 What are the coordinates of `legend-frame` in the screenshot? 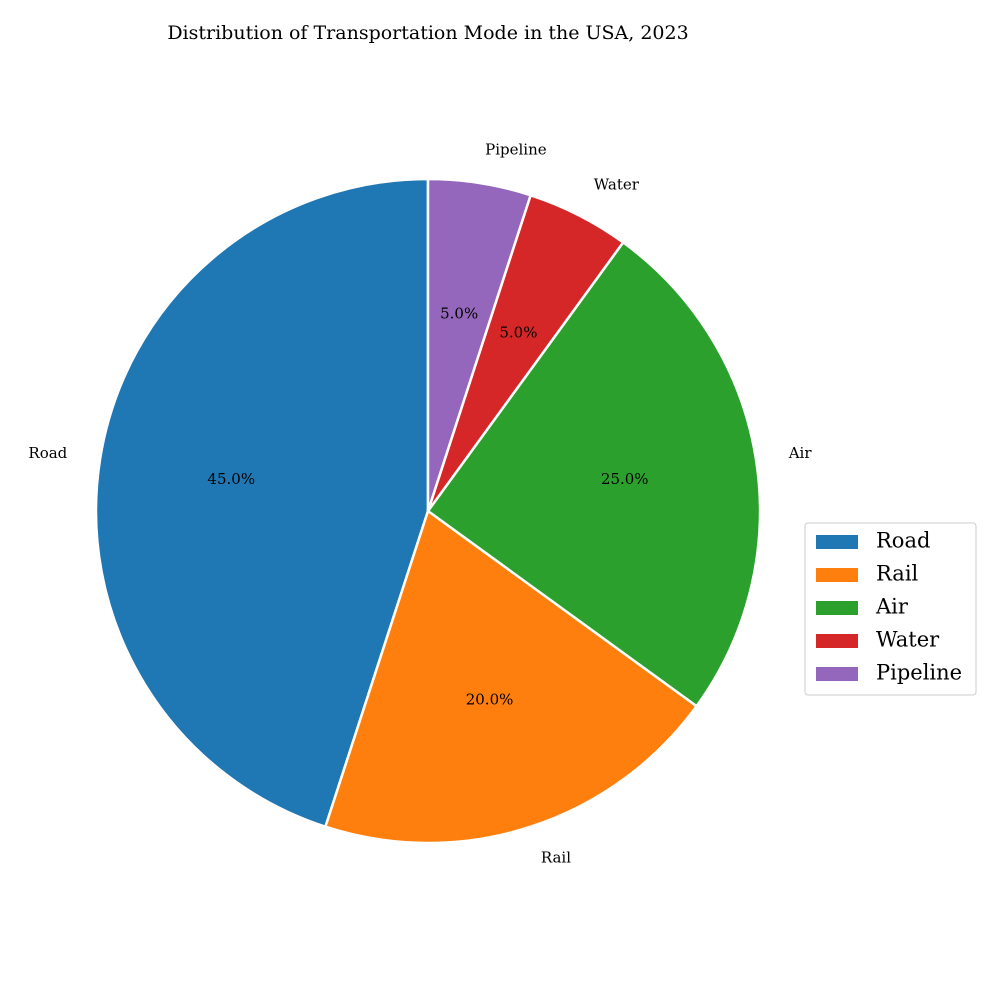 It's located at (890, 609).